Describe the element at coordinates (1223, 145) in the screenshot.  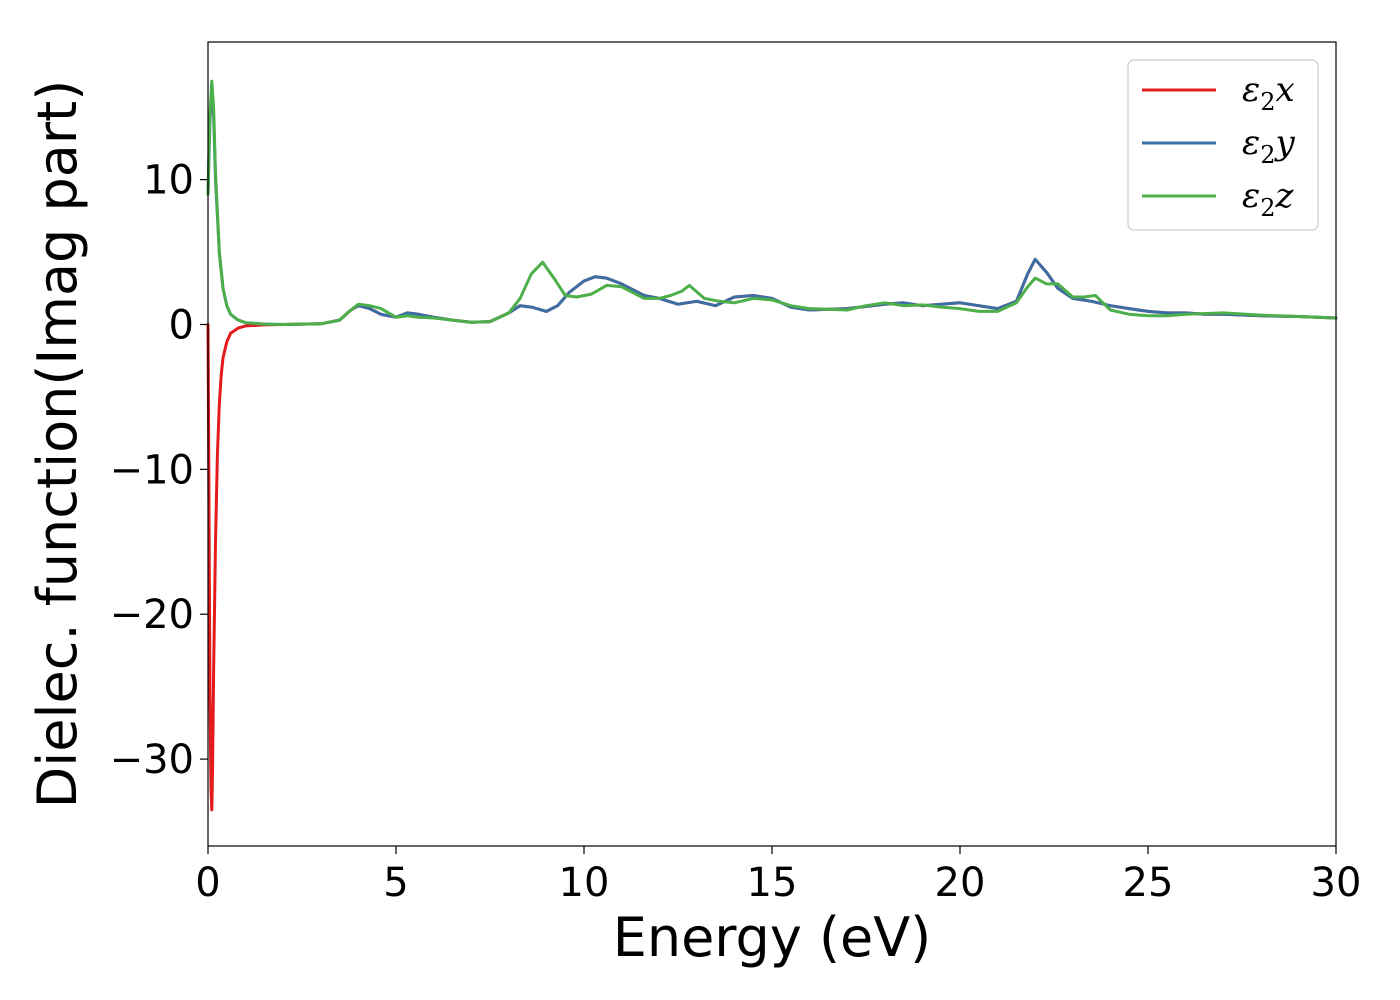
I see `legend-box` at that location.